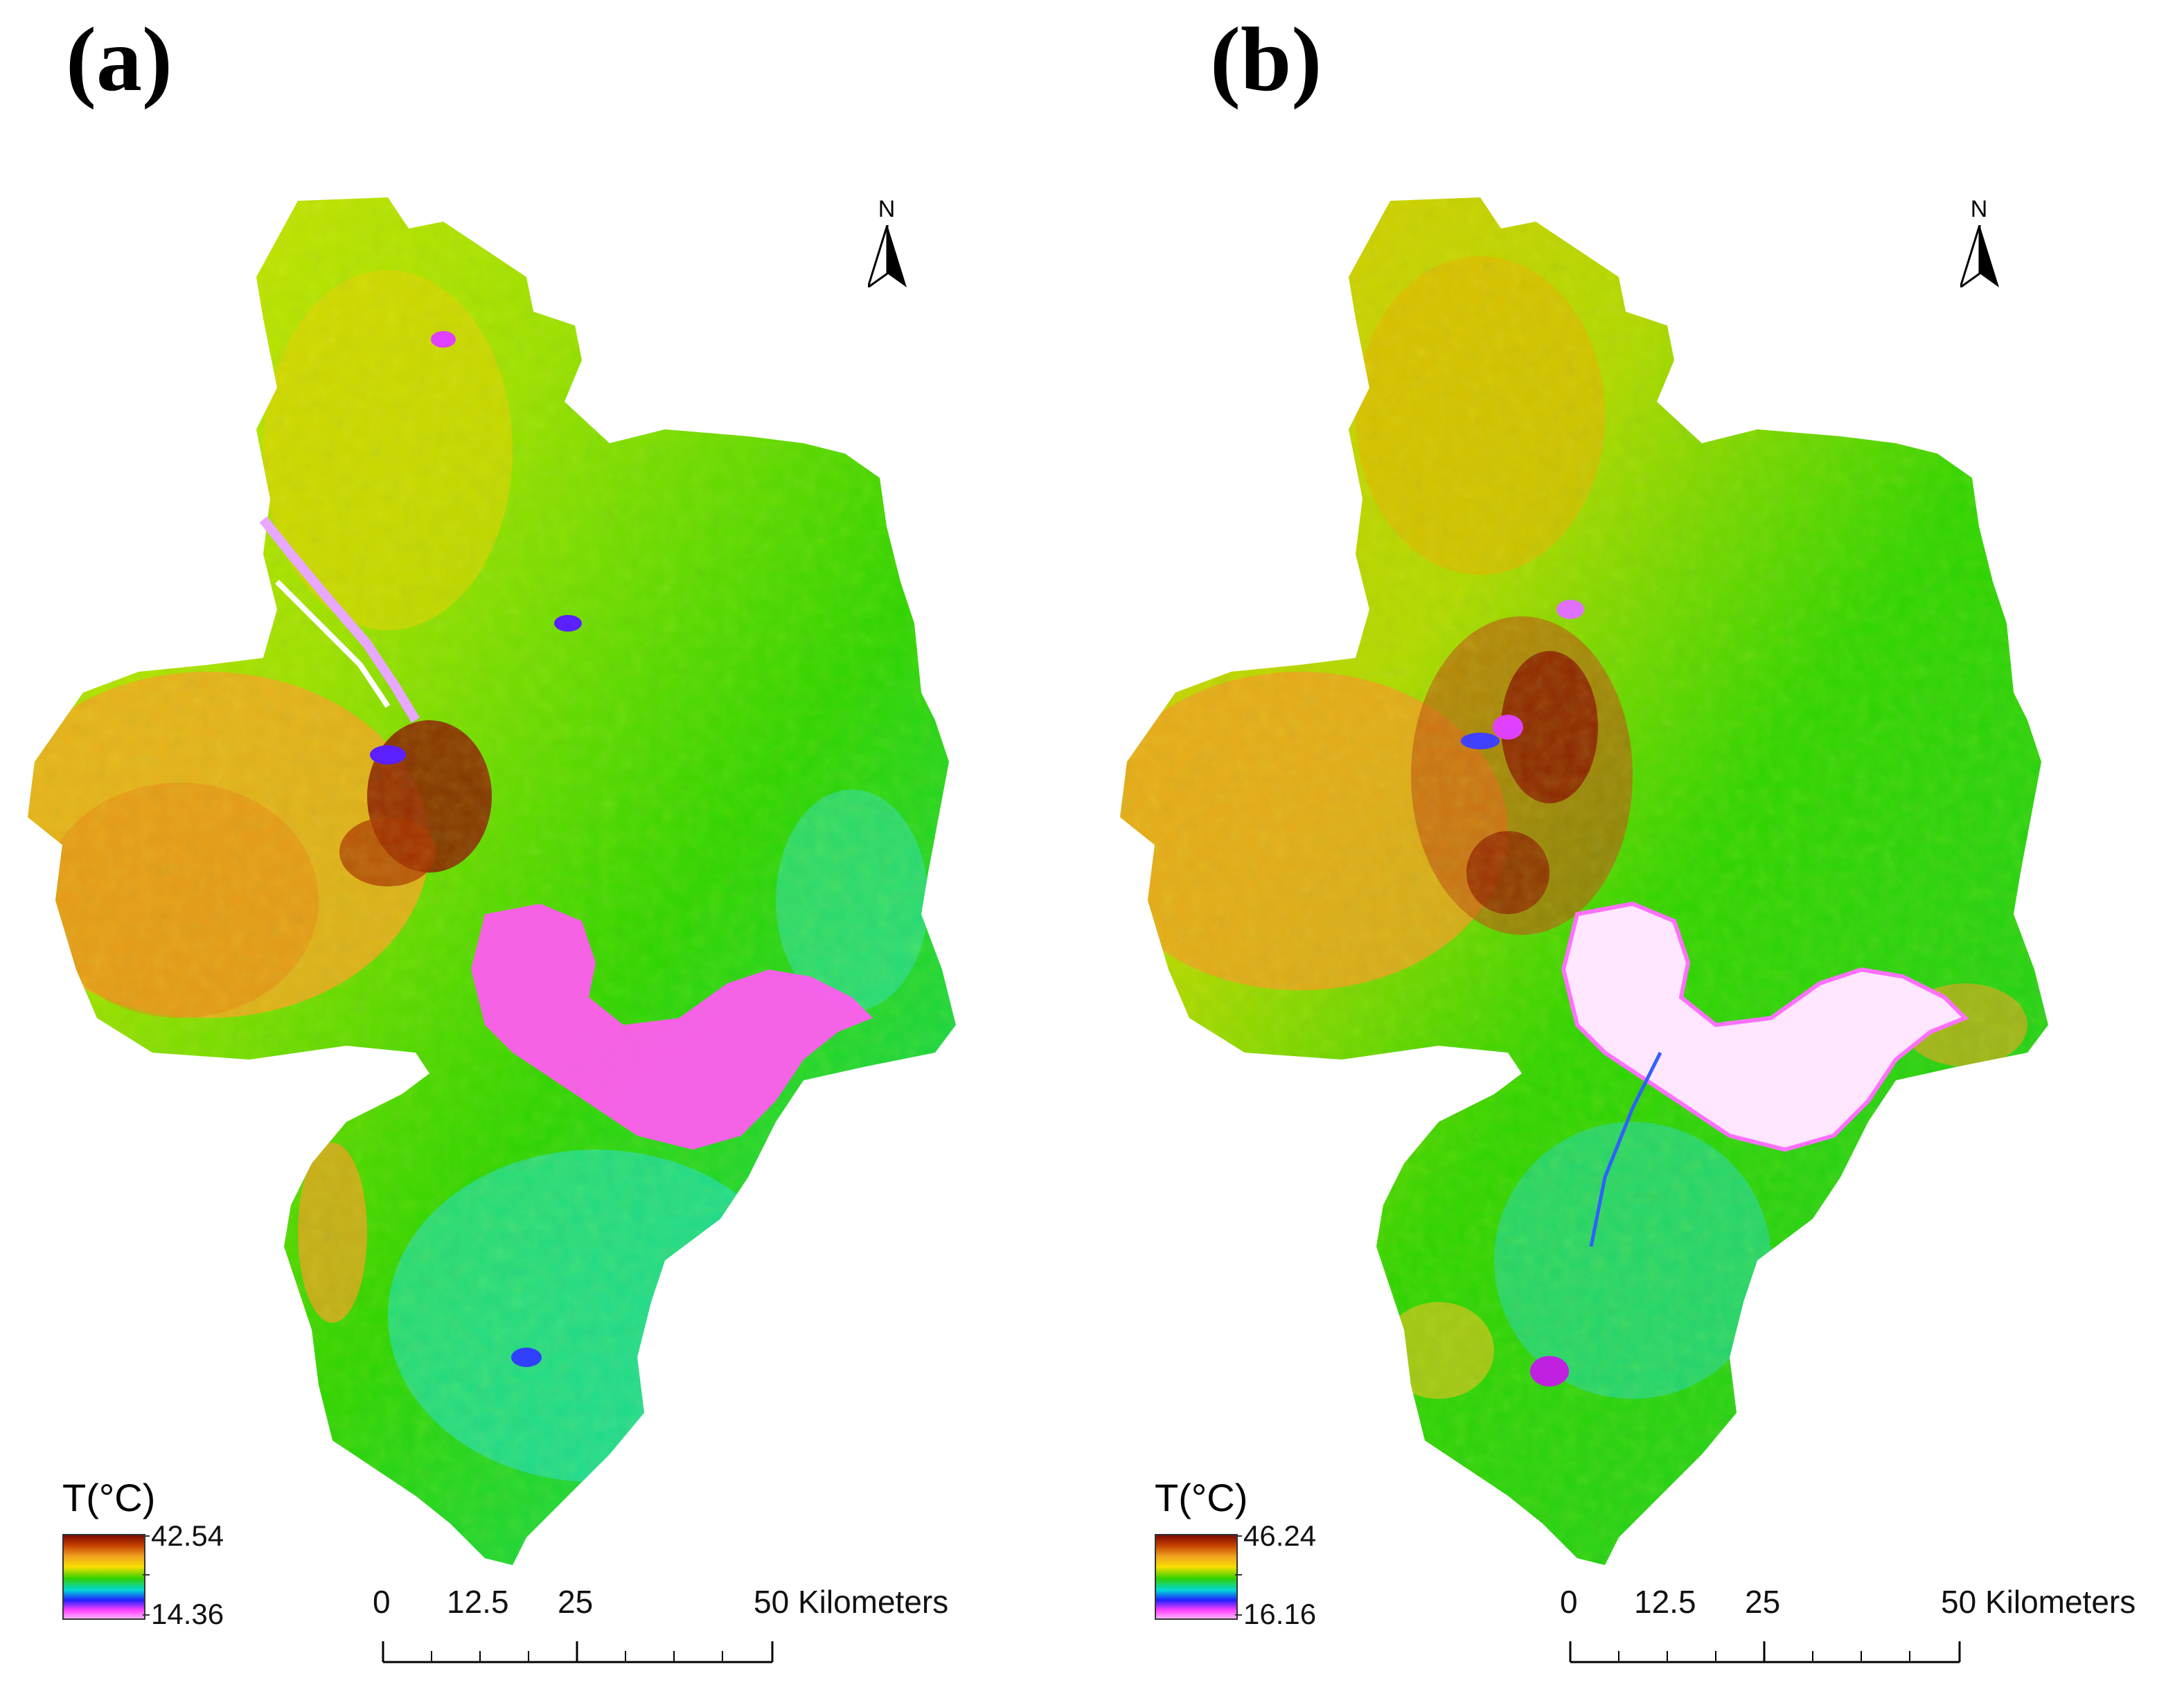 This screenshot has width=2184, height=1696. What do you see at coordinates (119, 59) in the screenshot?
I see `panel-label: (a)` at bounding box center [119, 59].